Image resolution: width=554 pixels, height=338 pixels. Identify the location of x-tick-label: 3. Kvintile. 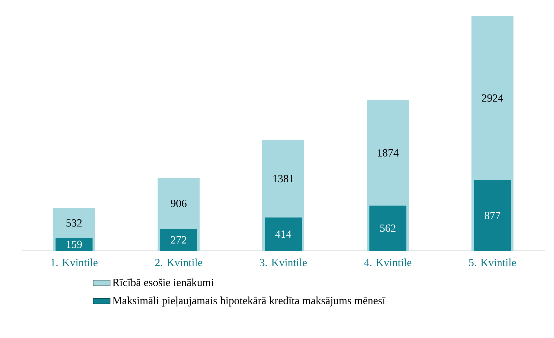
(284, 262).